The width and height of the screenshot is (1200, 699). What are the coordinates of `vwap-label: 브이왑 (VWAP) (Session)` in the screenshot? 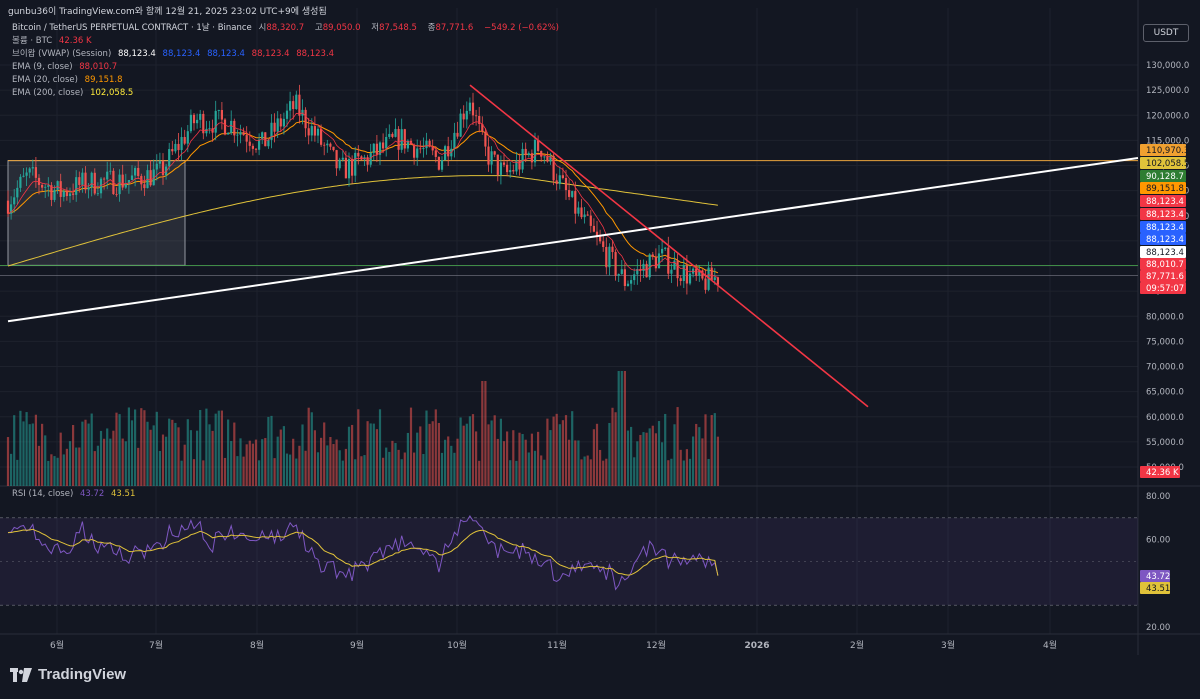 It's located at (62, 54).